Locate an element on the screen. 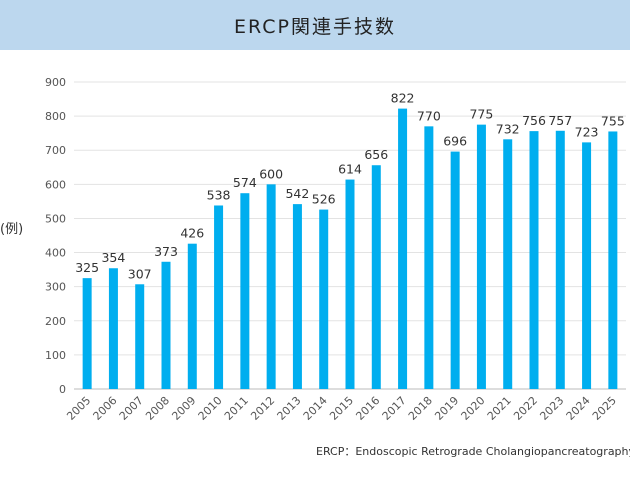 This screenshot has height=497, width=630. x-tick-label: 2018 is located at coordinates (420, 408).